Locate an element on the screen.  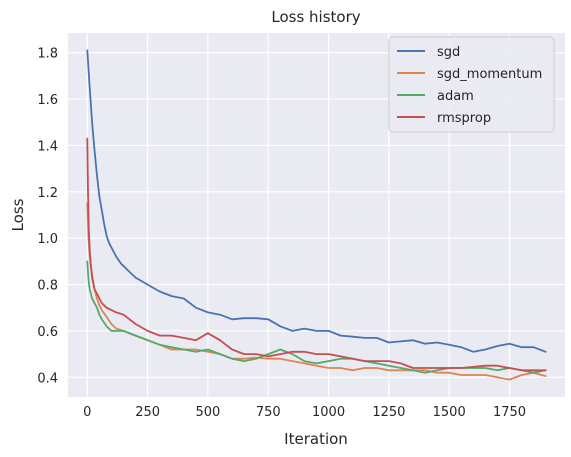
x-tick-label: 1500 is located at coordinates (449, 412).